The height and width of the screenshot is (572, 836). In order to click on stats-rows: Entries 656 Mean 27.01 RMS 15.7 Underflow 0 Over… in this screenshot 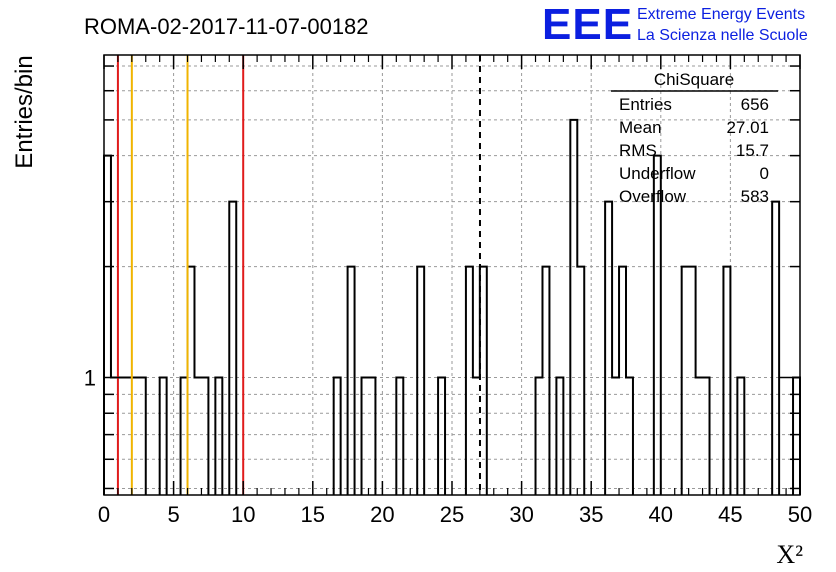, I will do `click(694, 150)`.